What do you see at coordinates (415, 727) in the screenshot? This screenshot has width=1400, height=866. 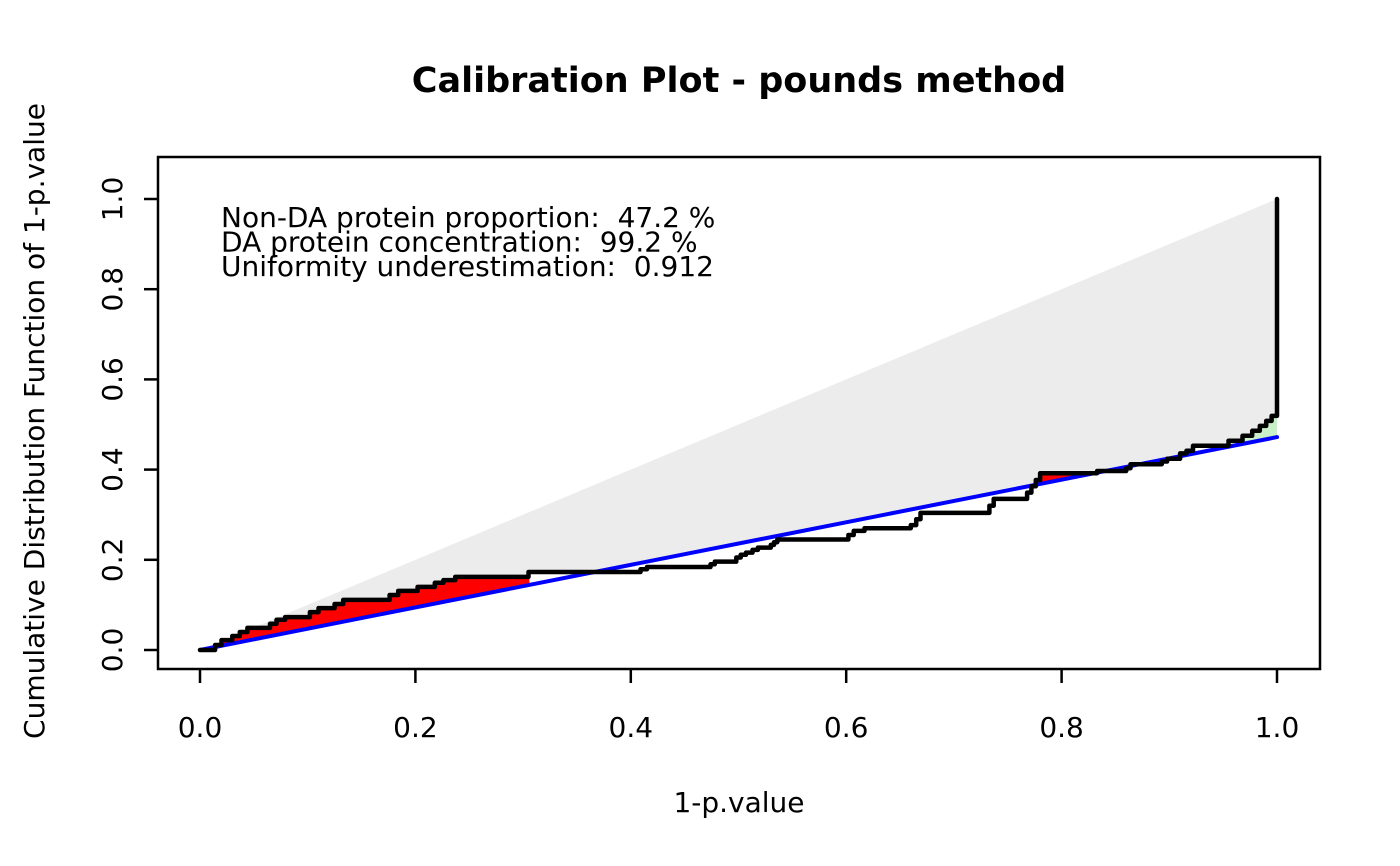 I see `x-tick-label: 0.2` at bounding box center [415, 727].